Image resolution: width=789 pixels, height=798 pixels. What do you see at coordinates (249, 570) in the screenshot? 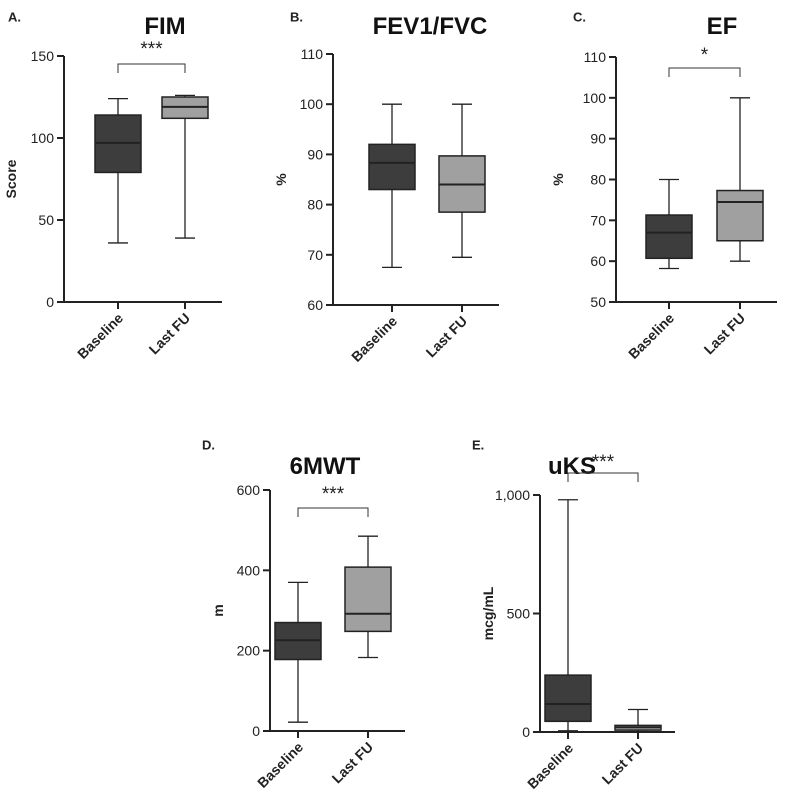
I see `y-tick-label: 400` at bounding box center [249, 570].